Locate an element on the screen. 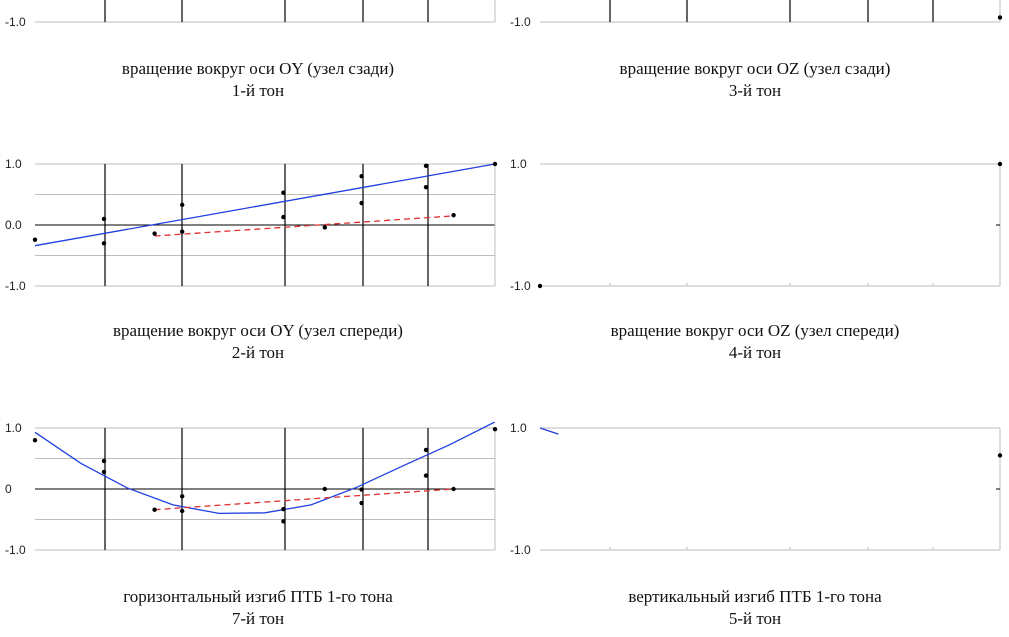  caption-vertical-bend-mode: 5-й тон is located at coordinates (755, 618).